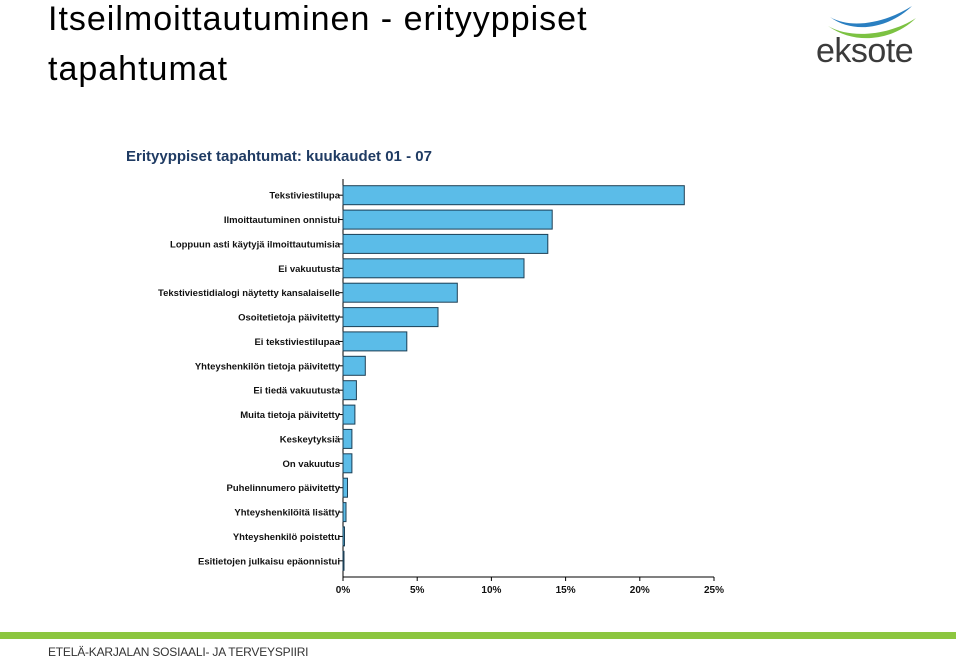 The height and width of the screenshot is (660, 960). What do you see at coordinates (309, 269) in the screenshot?
I see `category-label: Ei vakuutusta` at bounding box center [309, 269].